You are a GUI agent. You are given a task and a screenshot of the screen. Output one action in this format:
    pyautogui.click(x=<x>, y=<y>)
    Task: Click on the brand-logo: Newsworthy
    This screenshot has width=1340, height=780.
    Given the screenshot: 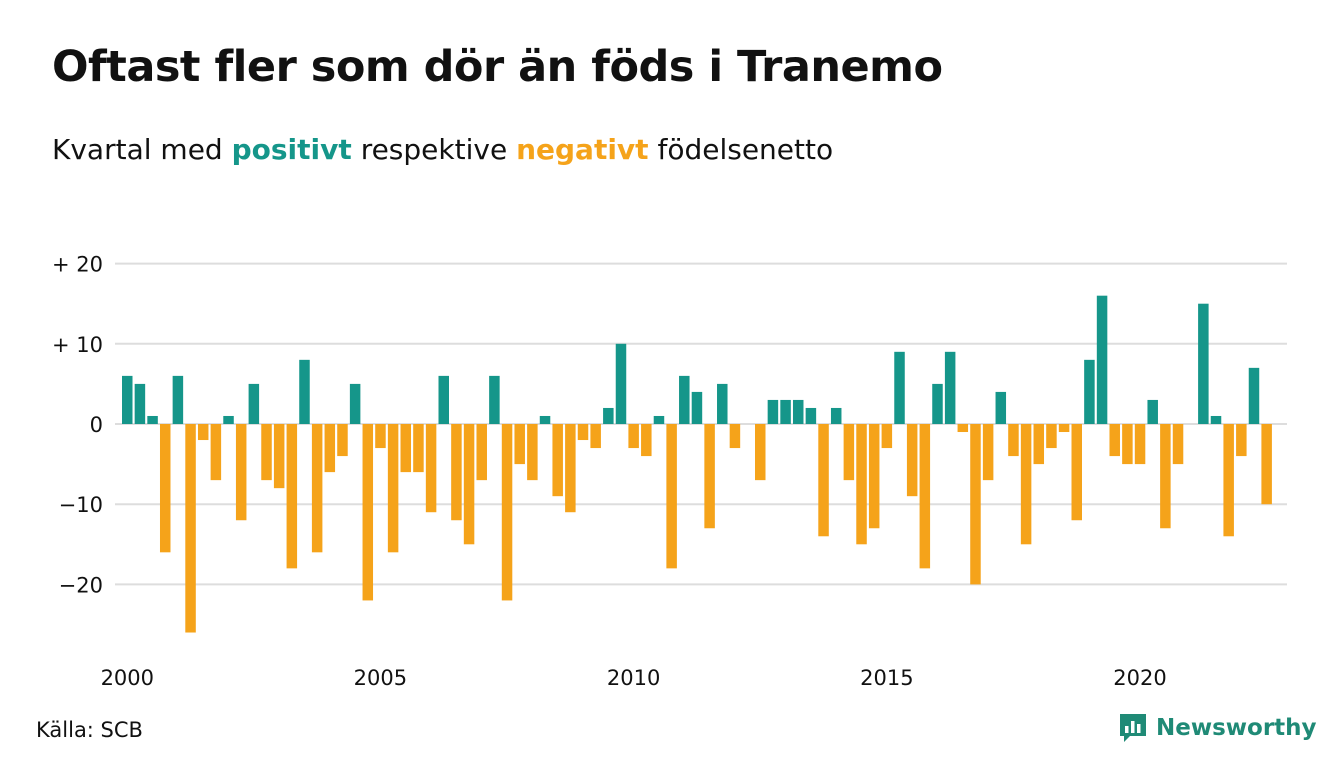 What is the action you would take?
    pyautogui.click(x=1217, y=728)
    